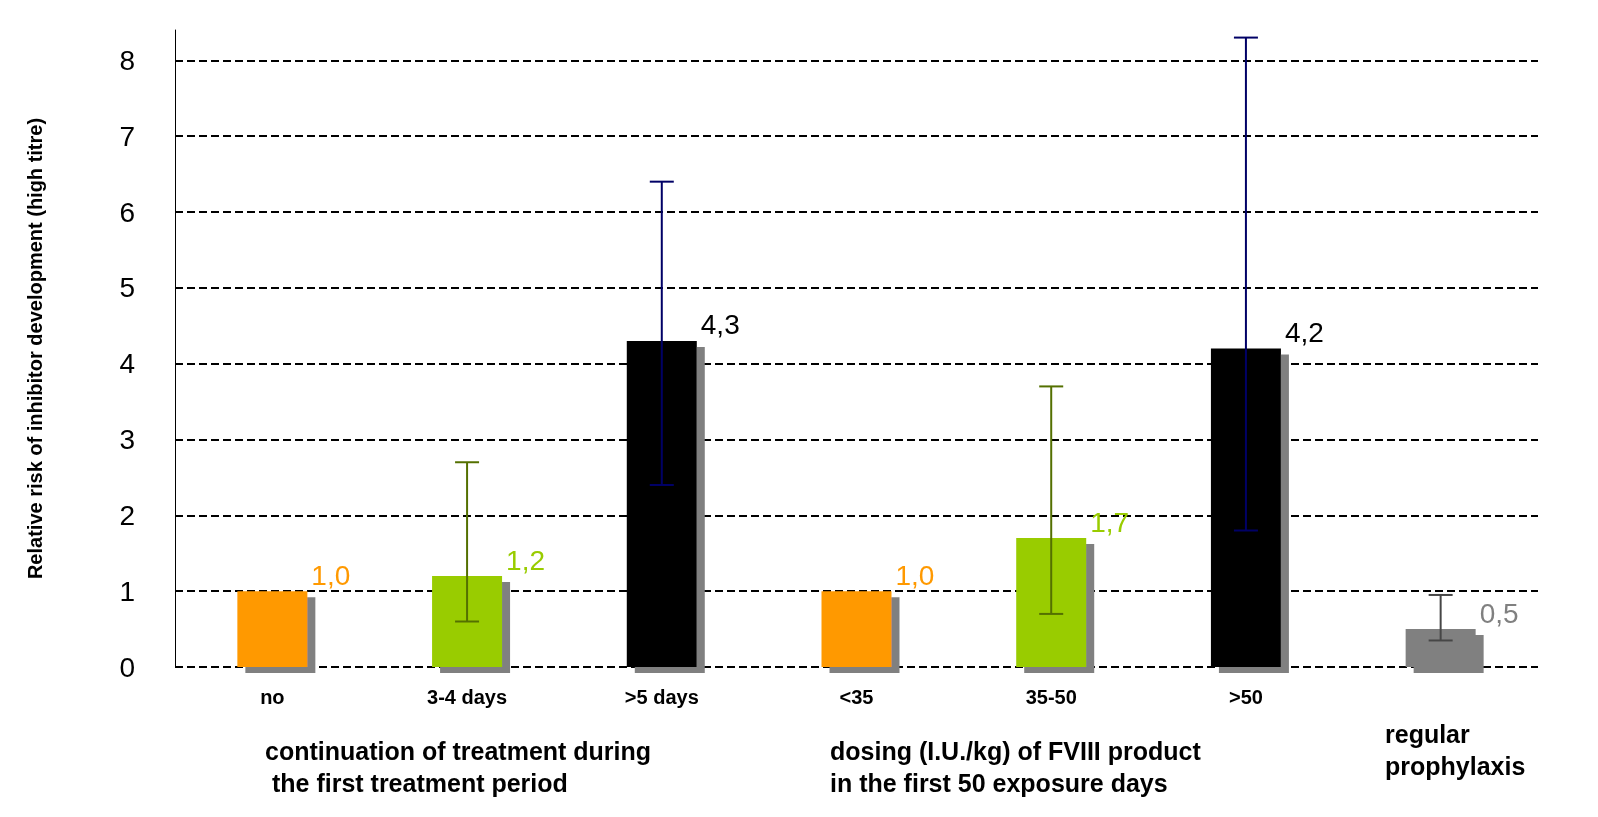 Image resolution: width=1598 pixels, height=817 pixels. I want to click on y-tick-label: 0, so click(127, 667).